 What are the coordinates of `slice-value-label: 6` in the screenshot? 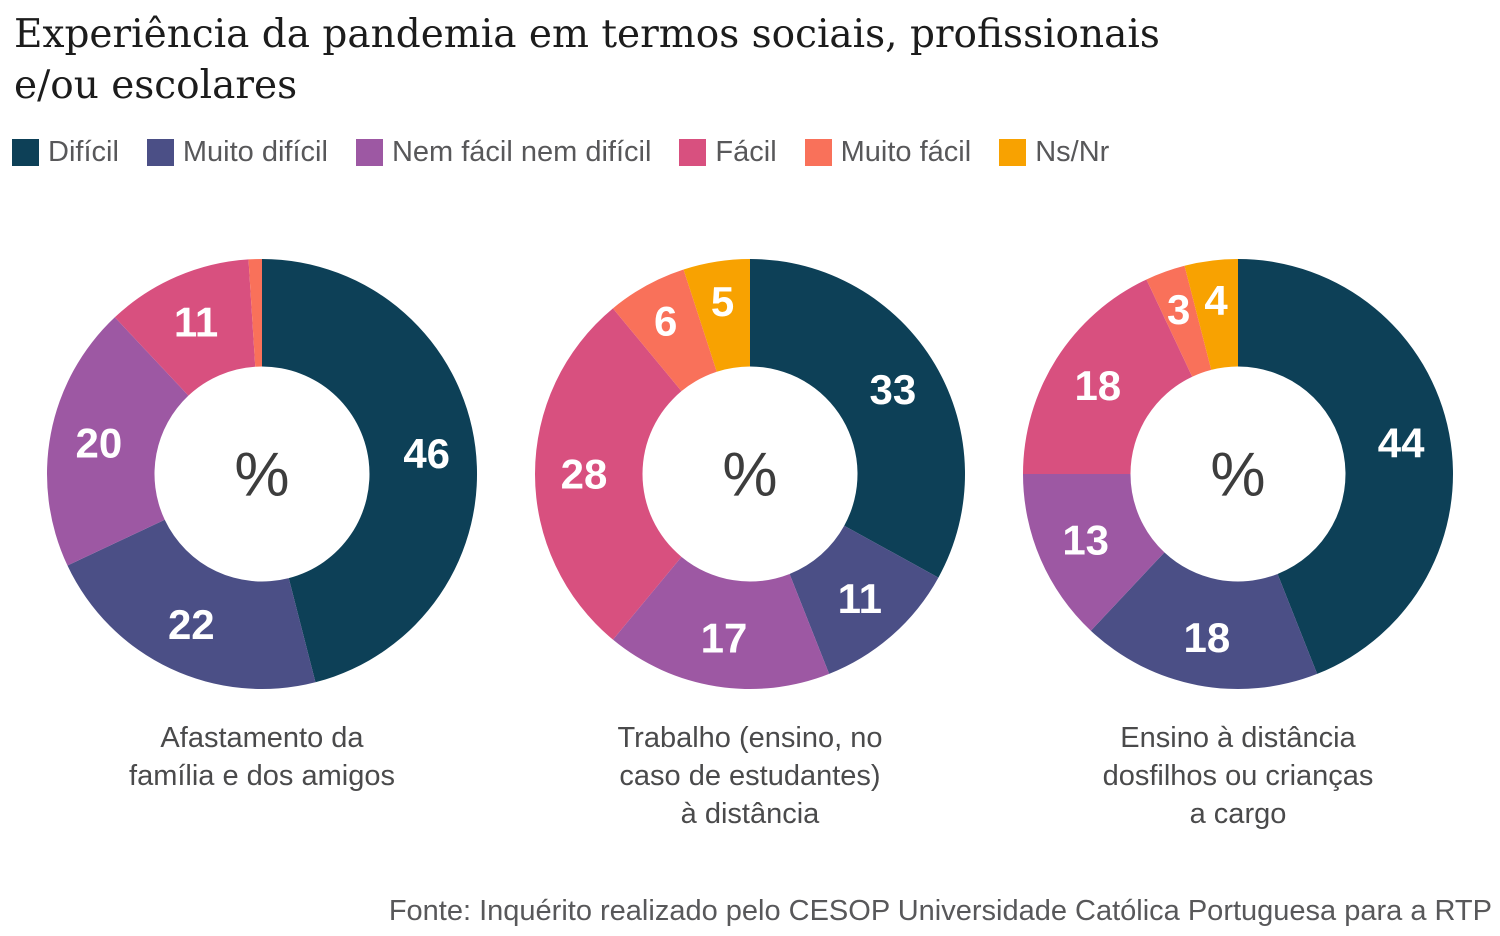 It's located at (665, 320).